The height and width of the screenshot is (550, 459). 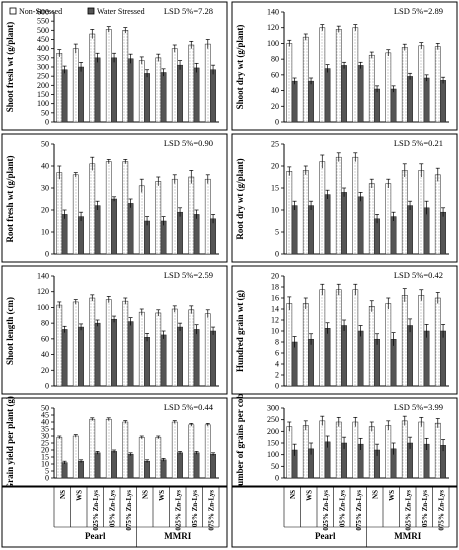 I want to click on legend: Non-Stressed Water Stressed, so click(x=77, y=11).